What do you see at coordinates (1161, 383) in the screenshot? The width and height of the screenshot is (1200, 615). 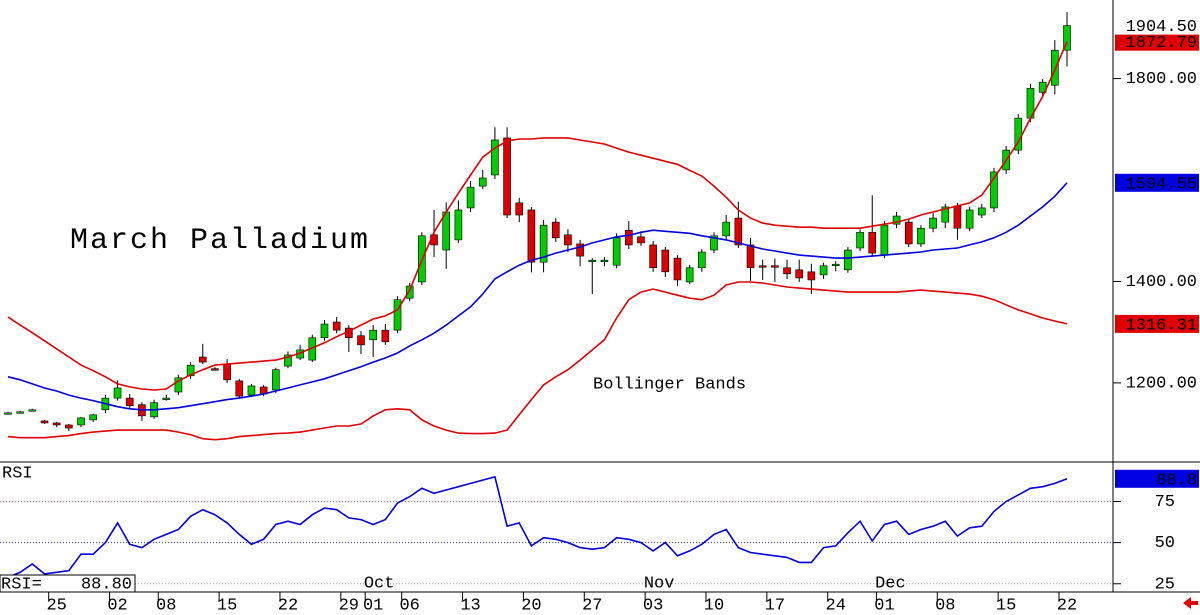 I see `y-tick-label: 1200.00` at bounding box center [1161, 383].